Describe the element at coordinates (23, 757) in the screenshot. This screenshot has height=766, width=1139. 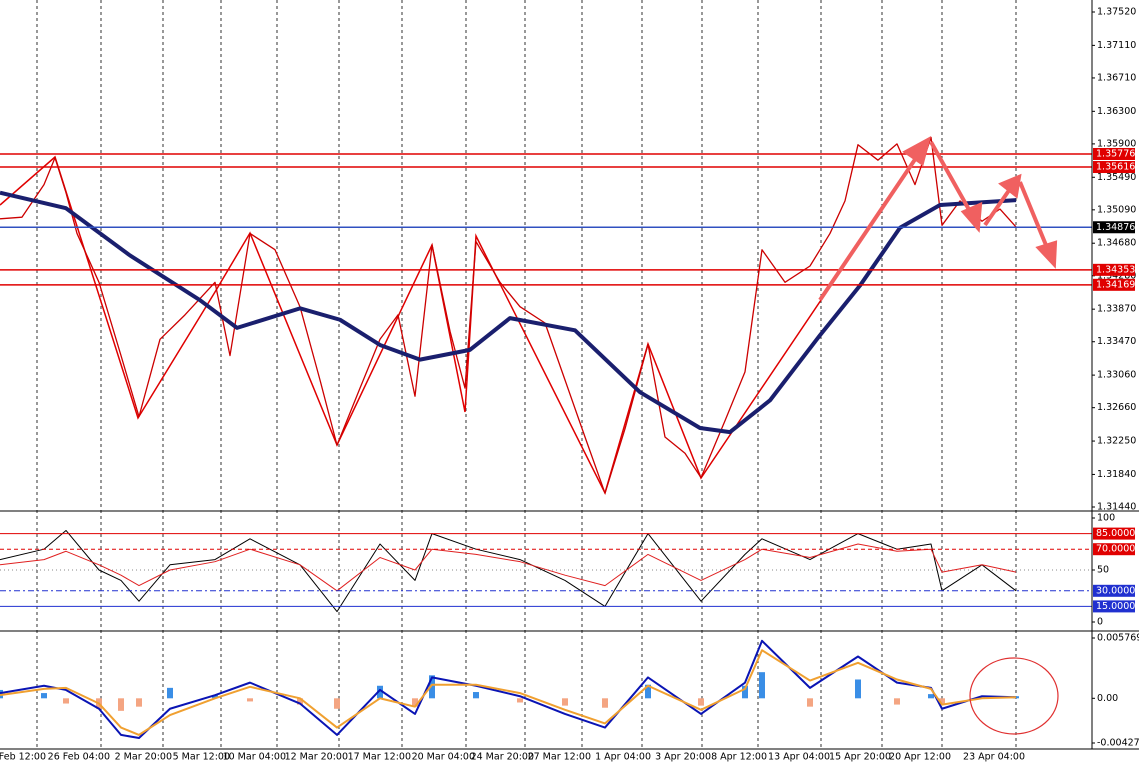
I see `x-tick-label: Feb 12:00` at that location.